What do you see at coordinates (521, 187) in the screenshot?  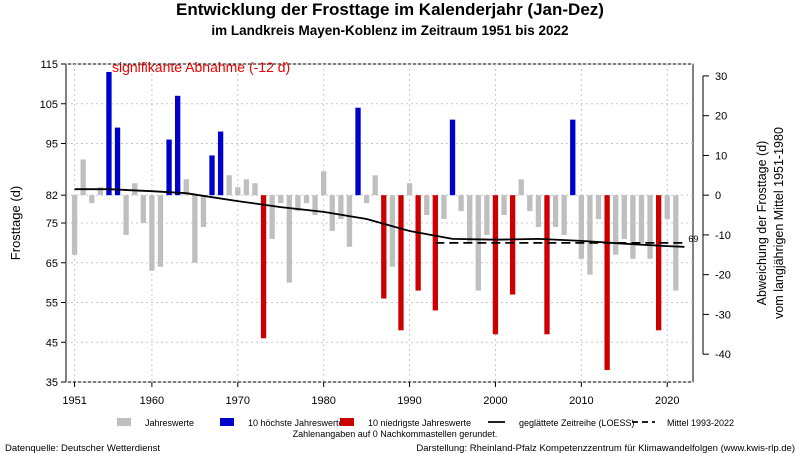 I see `bar-2003` at bounding box center [521, 187].